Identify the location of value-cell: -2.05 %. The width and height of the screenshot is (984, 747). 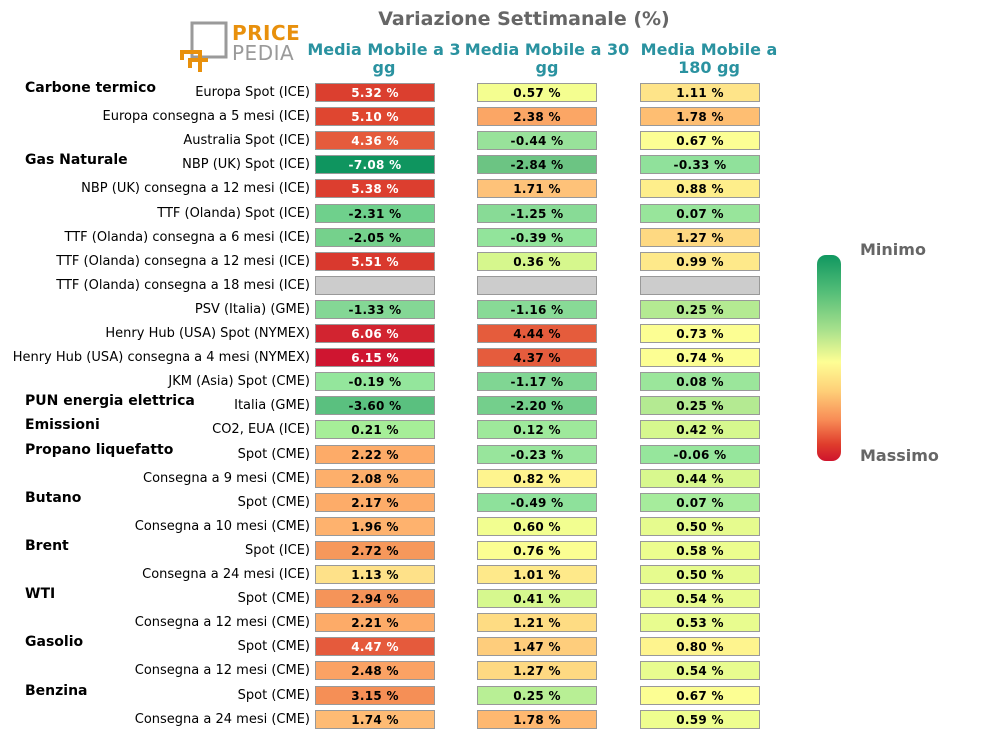
(375, 237).